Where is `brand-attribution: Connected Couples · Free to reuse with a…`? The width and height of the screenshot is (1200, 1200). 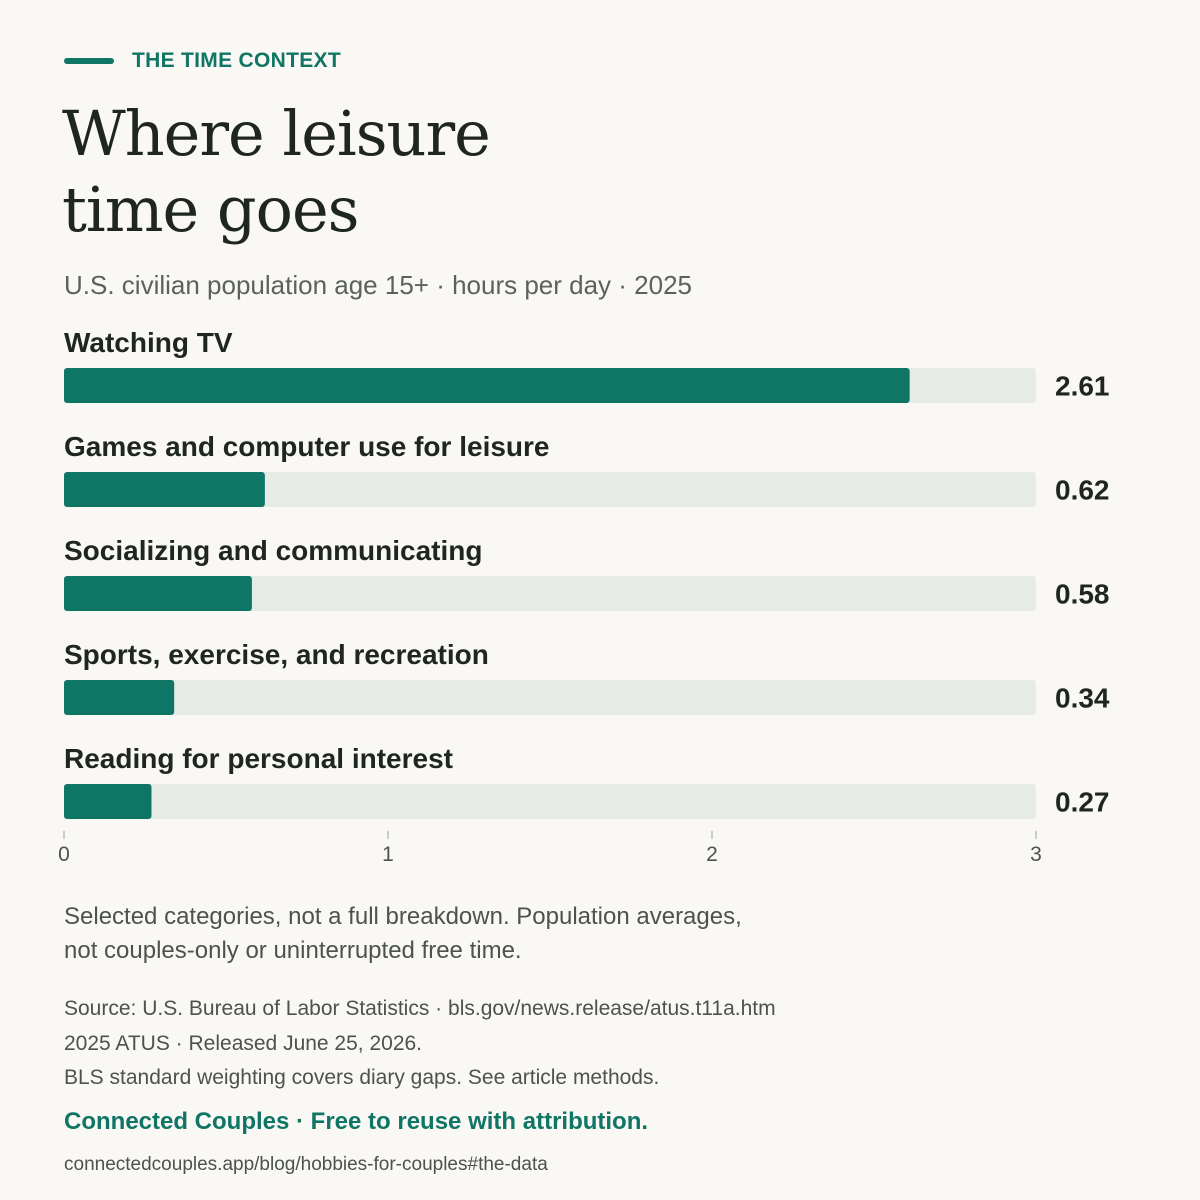
brand-attribution: Connected Couples · Free to reuse with a… is located at coordinates (356, 1121).